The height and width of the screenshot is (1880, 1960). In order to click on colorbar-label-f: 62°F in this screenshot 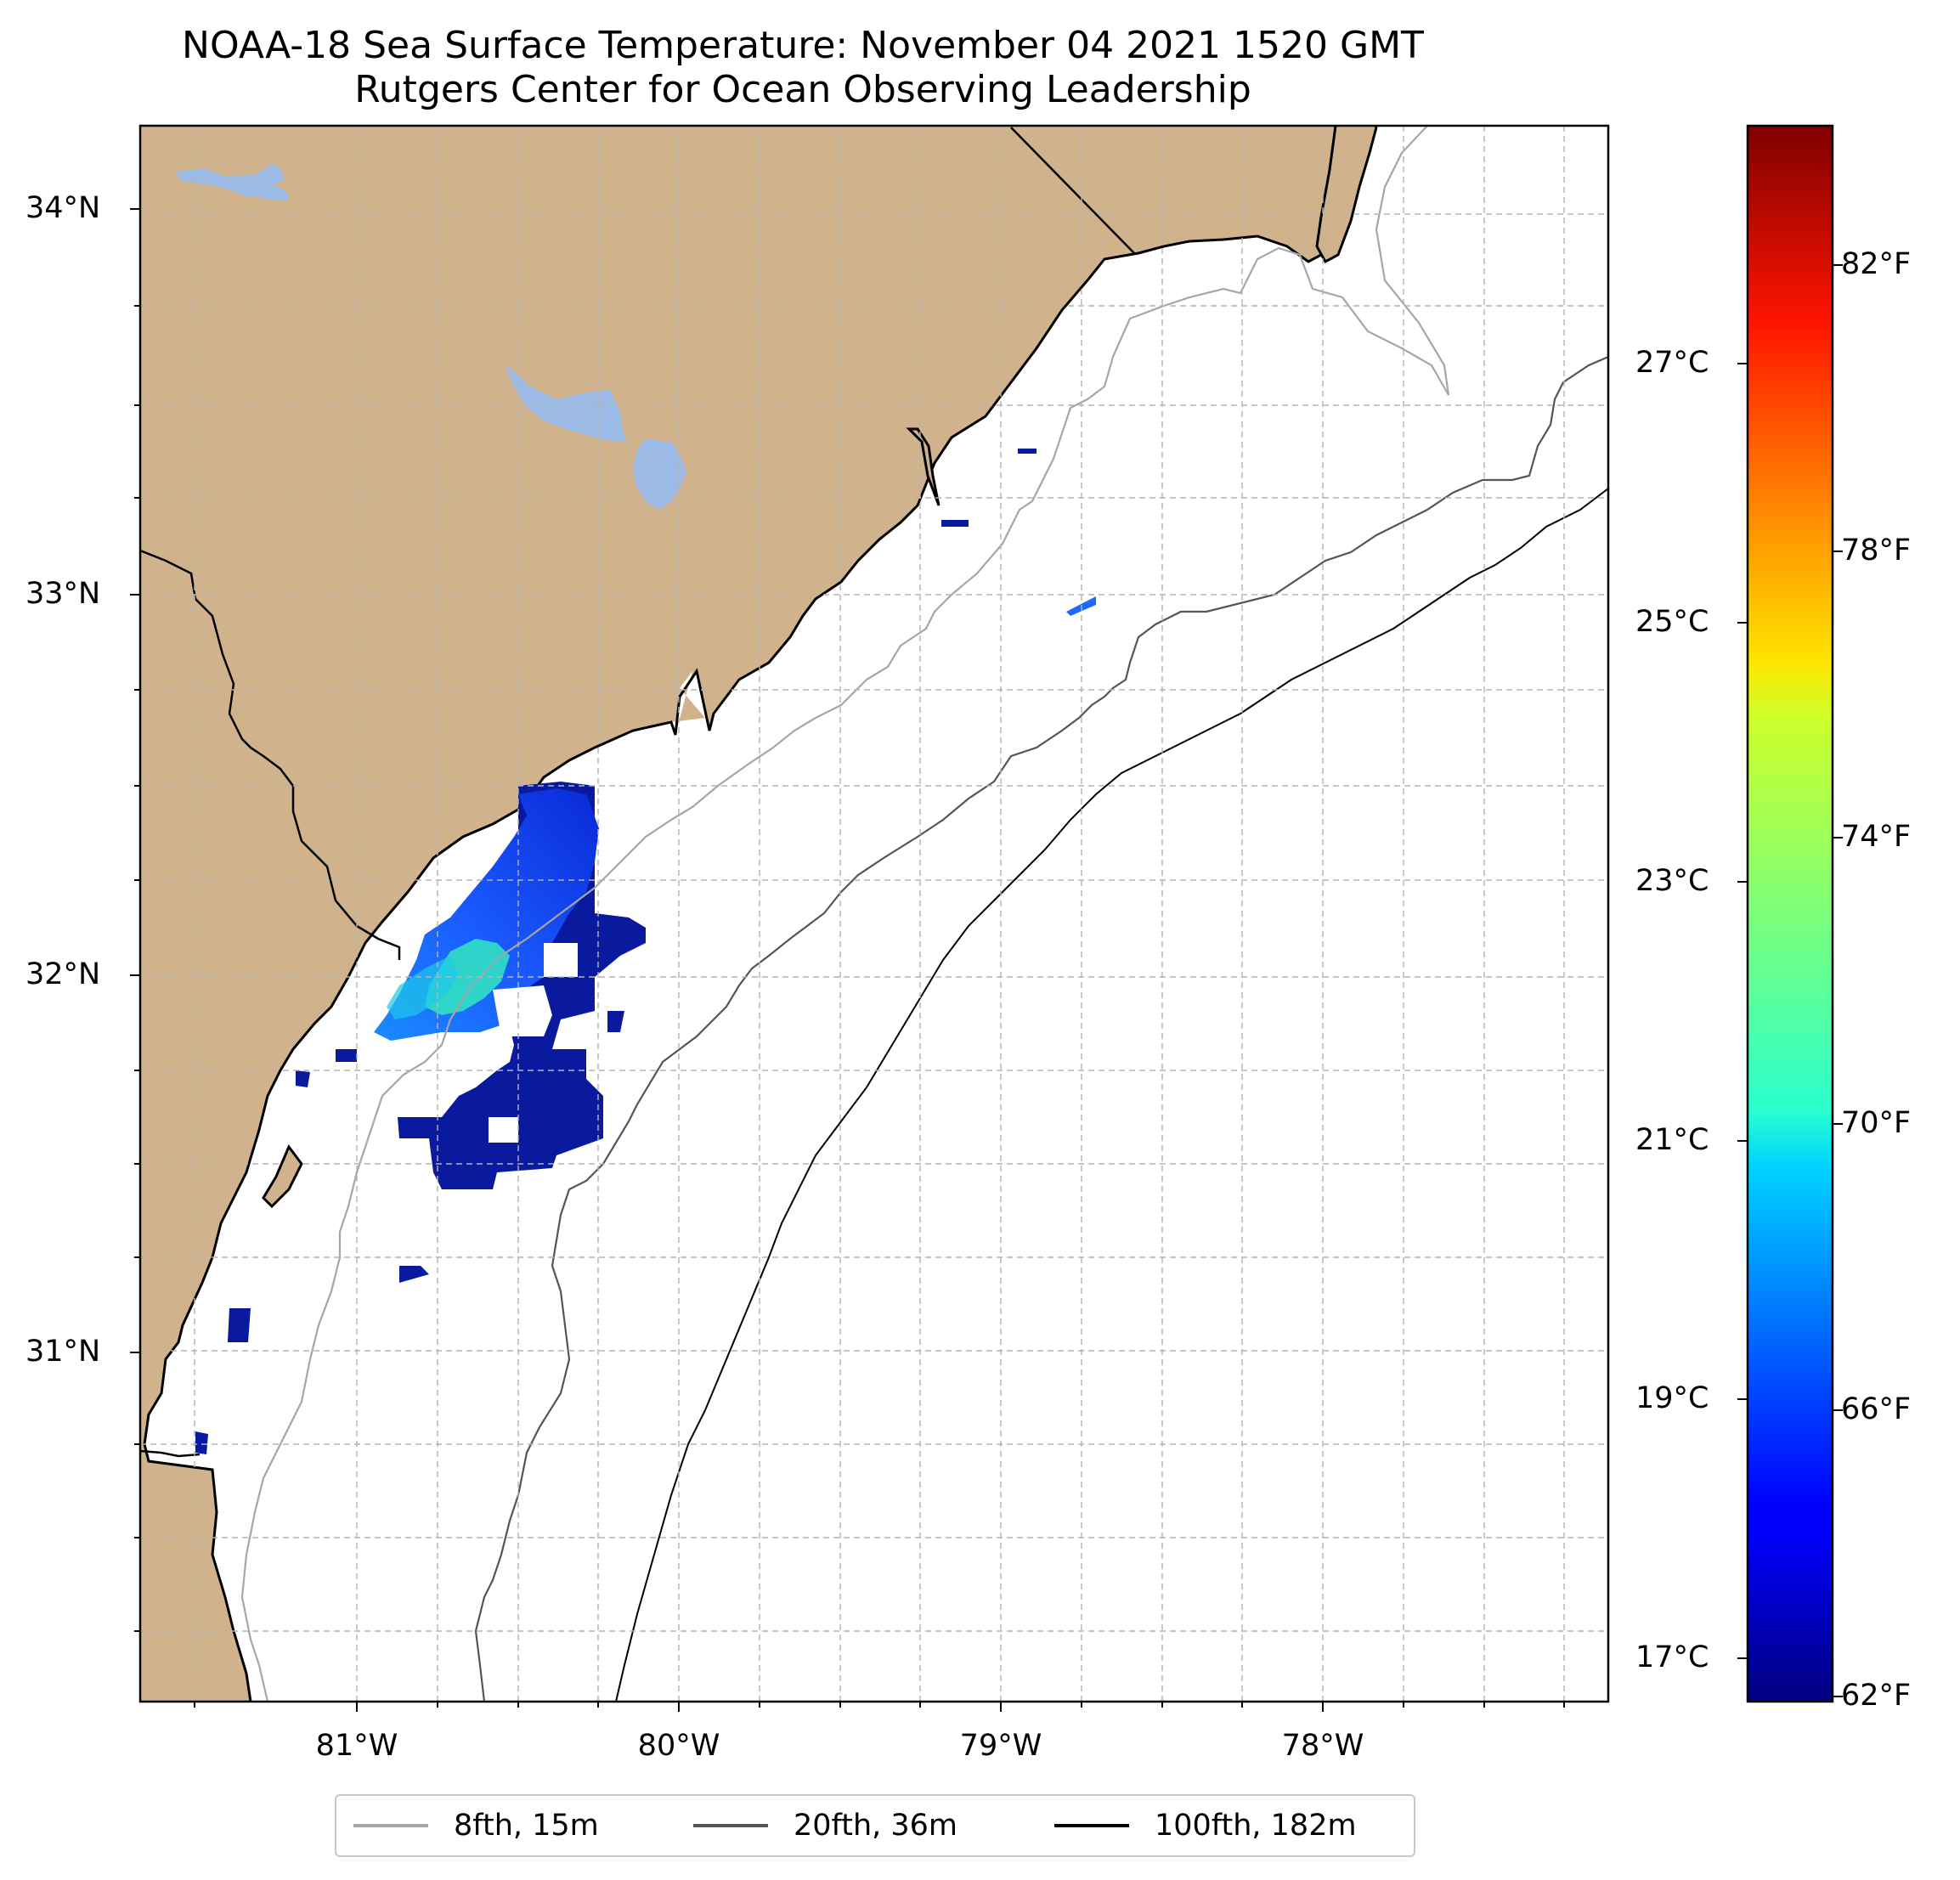, I will do `click(1876, 1696)`.